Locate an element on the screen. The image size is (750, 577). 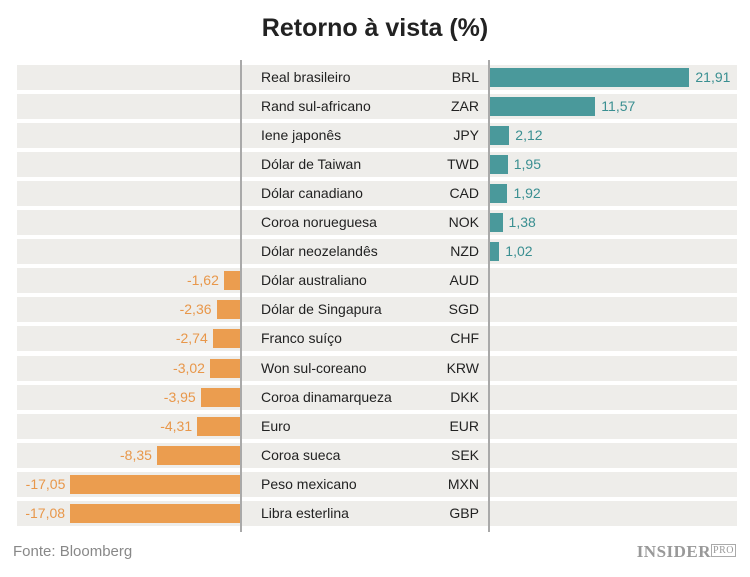
chart-row: -8,35 Coroa sueca SEK is located at coordinates (377, 455).